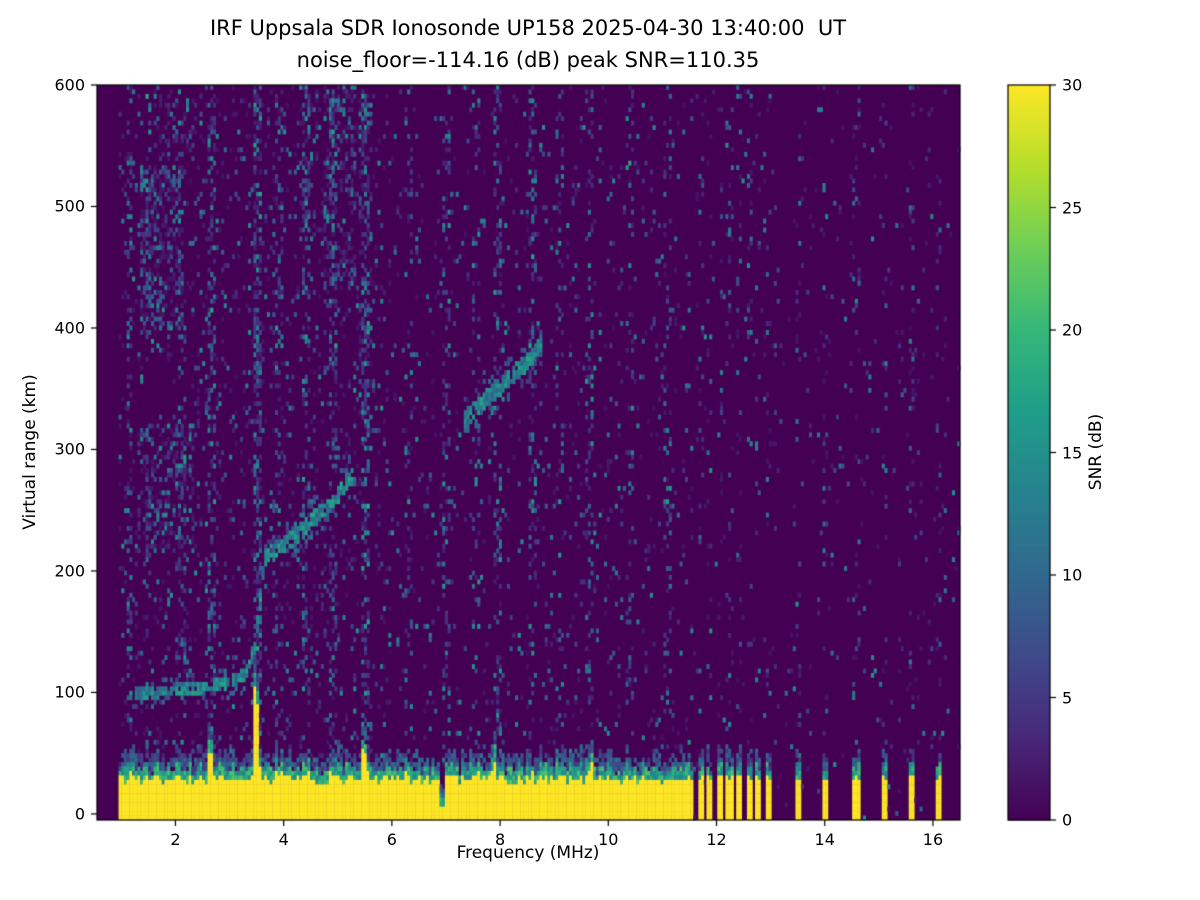  What do you see at coordinates (69, 206) in the screenshot?
I see `y-tick-label: 500` at bounding box center [69, 206].